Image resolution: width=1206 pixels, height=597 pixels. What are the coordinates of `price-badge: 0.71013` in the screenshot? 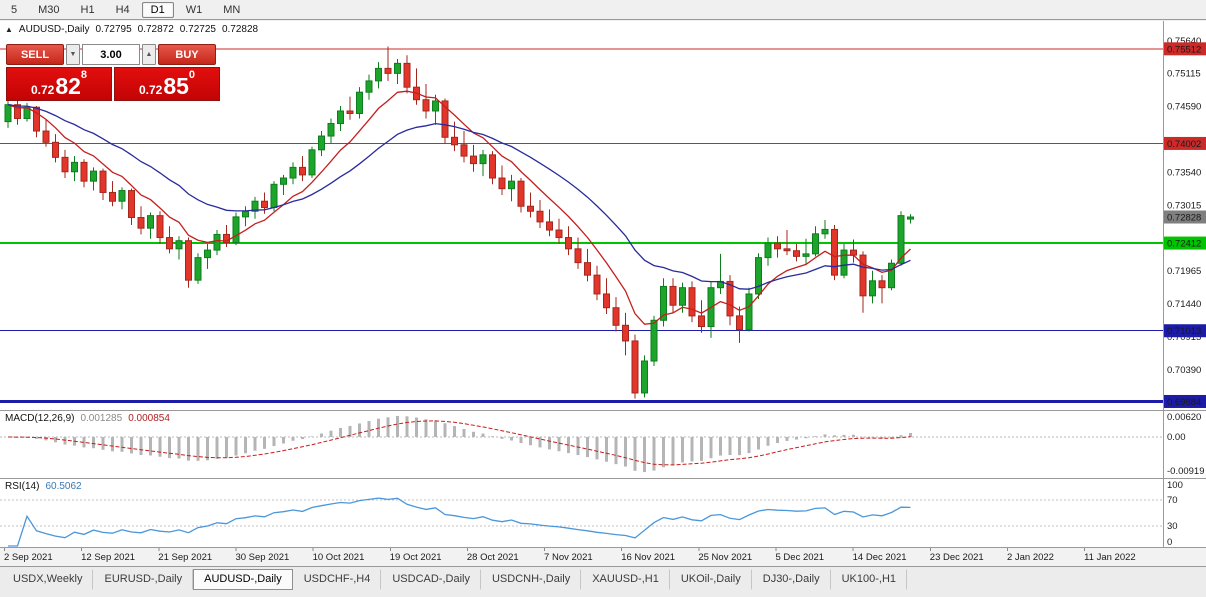 It's located at (1184, 331).